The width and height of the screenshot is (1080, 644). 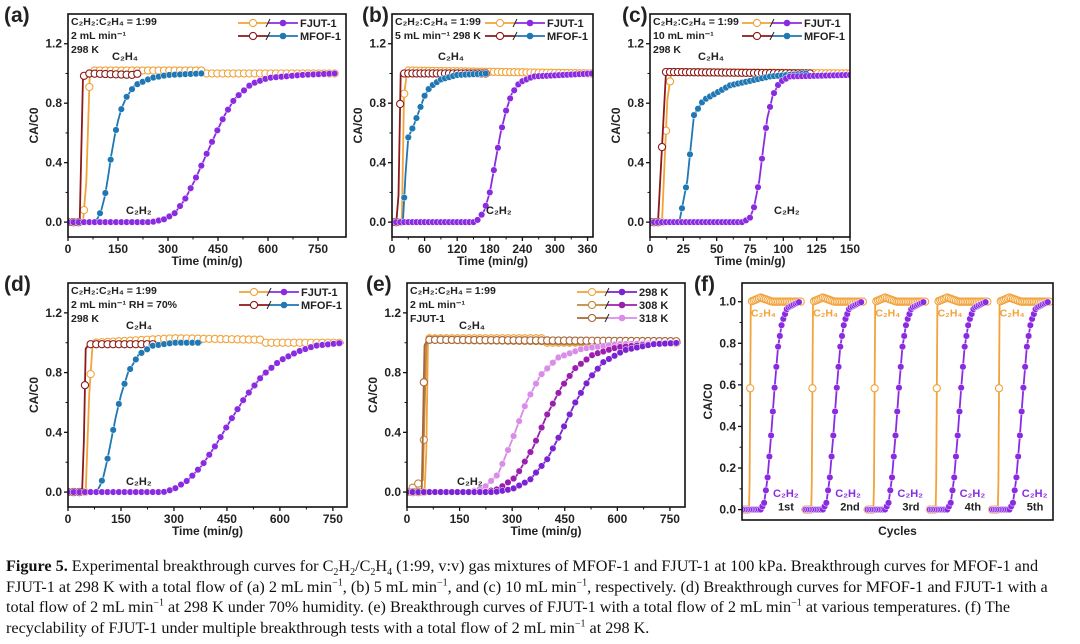 I want to click on series-line-FJUT-1-C2H2, so click(x=896, y=405).